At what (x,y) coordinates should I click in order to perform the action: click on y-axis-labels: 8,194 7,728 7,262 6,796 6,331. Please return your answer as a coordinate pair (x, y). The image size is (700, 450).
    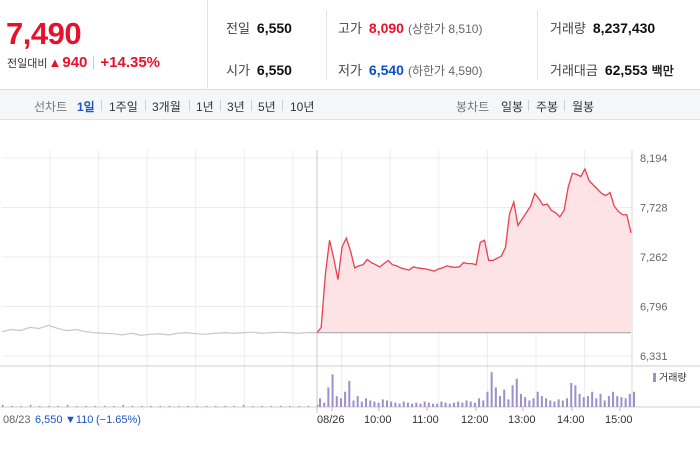
    Looking at the image, I should click on (654, 258).